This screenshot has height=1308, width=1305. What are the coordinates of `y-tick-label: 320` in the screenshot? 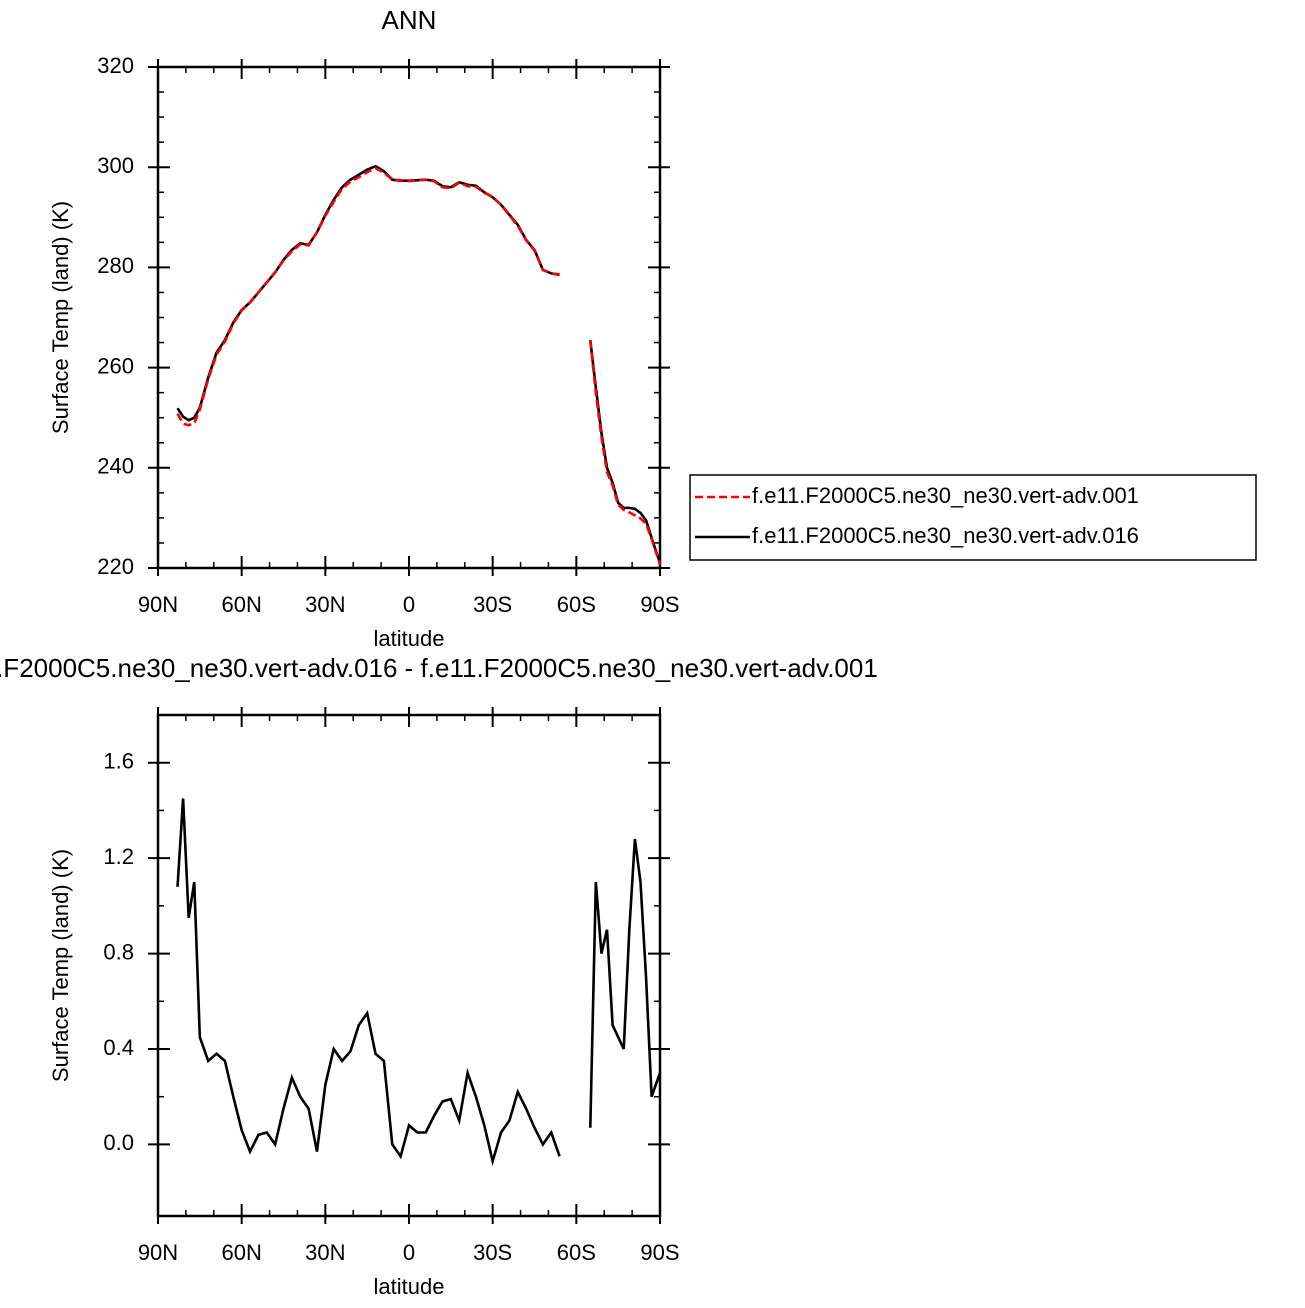 It's located at (115, 65).